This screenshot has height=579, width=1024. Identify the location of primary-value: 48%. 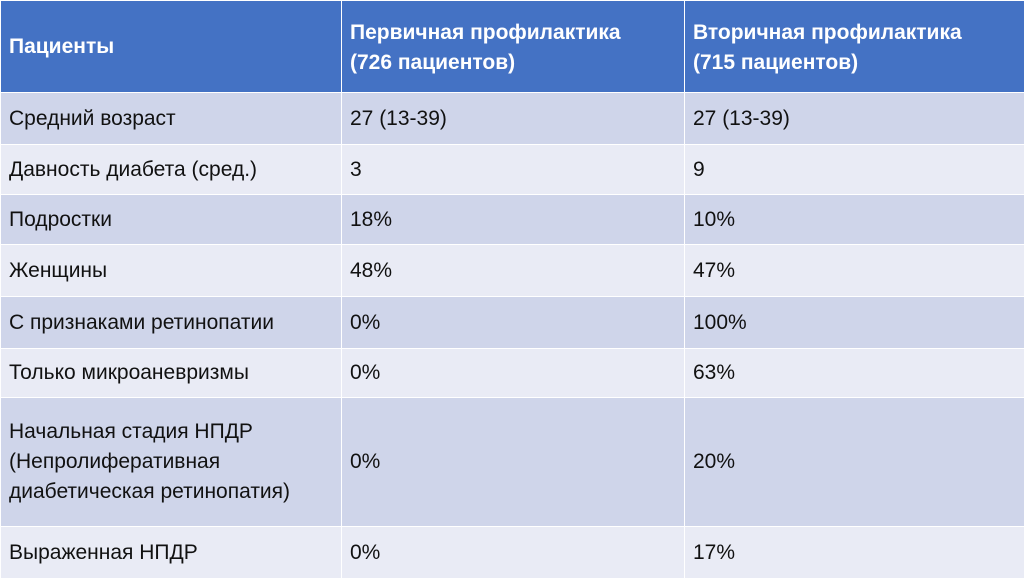
(513, 271).